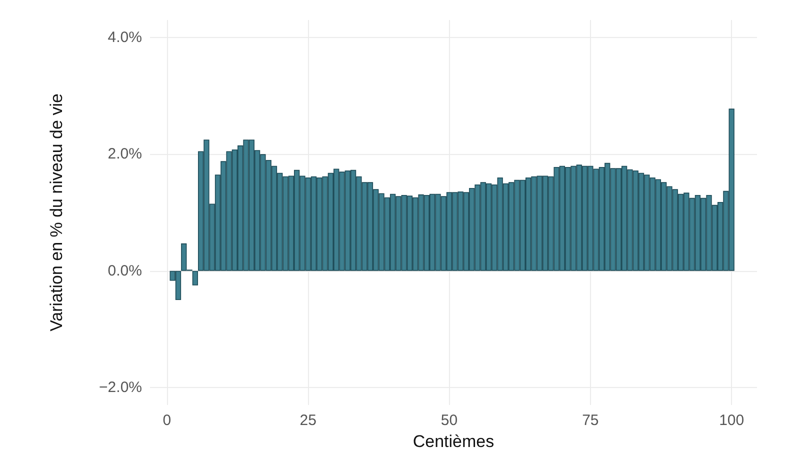  I want to click on y-axis-title: Variation en % du niveau de vie, so click(56, 213).